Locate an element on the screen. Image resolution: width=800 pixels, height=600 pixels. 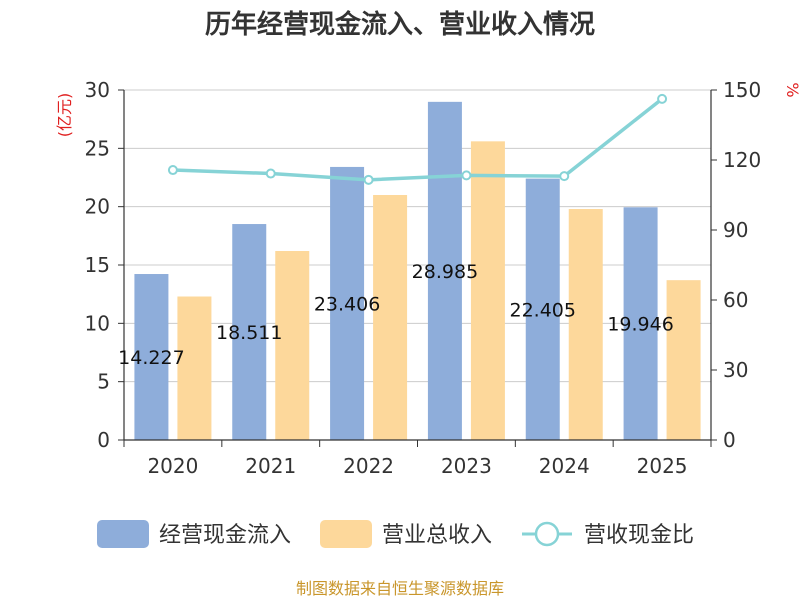
x-tick-label: 2024 is located at coordinates (564, 466).